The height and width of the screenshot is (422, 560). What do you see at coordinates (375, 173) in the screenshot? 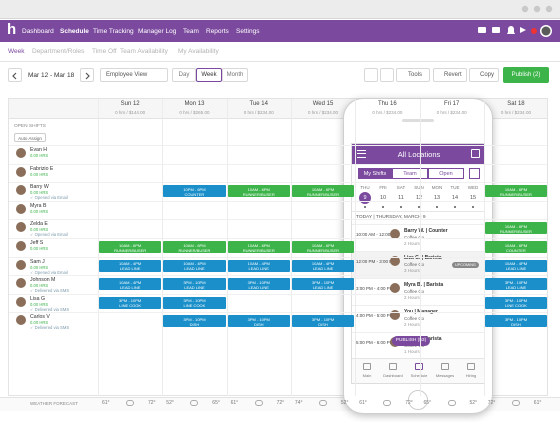
I see `phone-tab: My Shifts` at bounding box center [375, 173].